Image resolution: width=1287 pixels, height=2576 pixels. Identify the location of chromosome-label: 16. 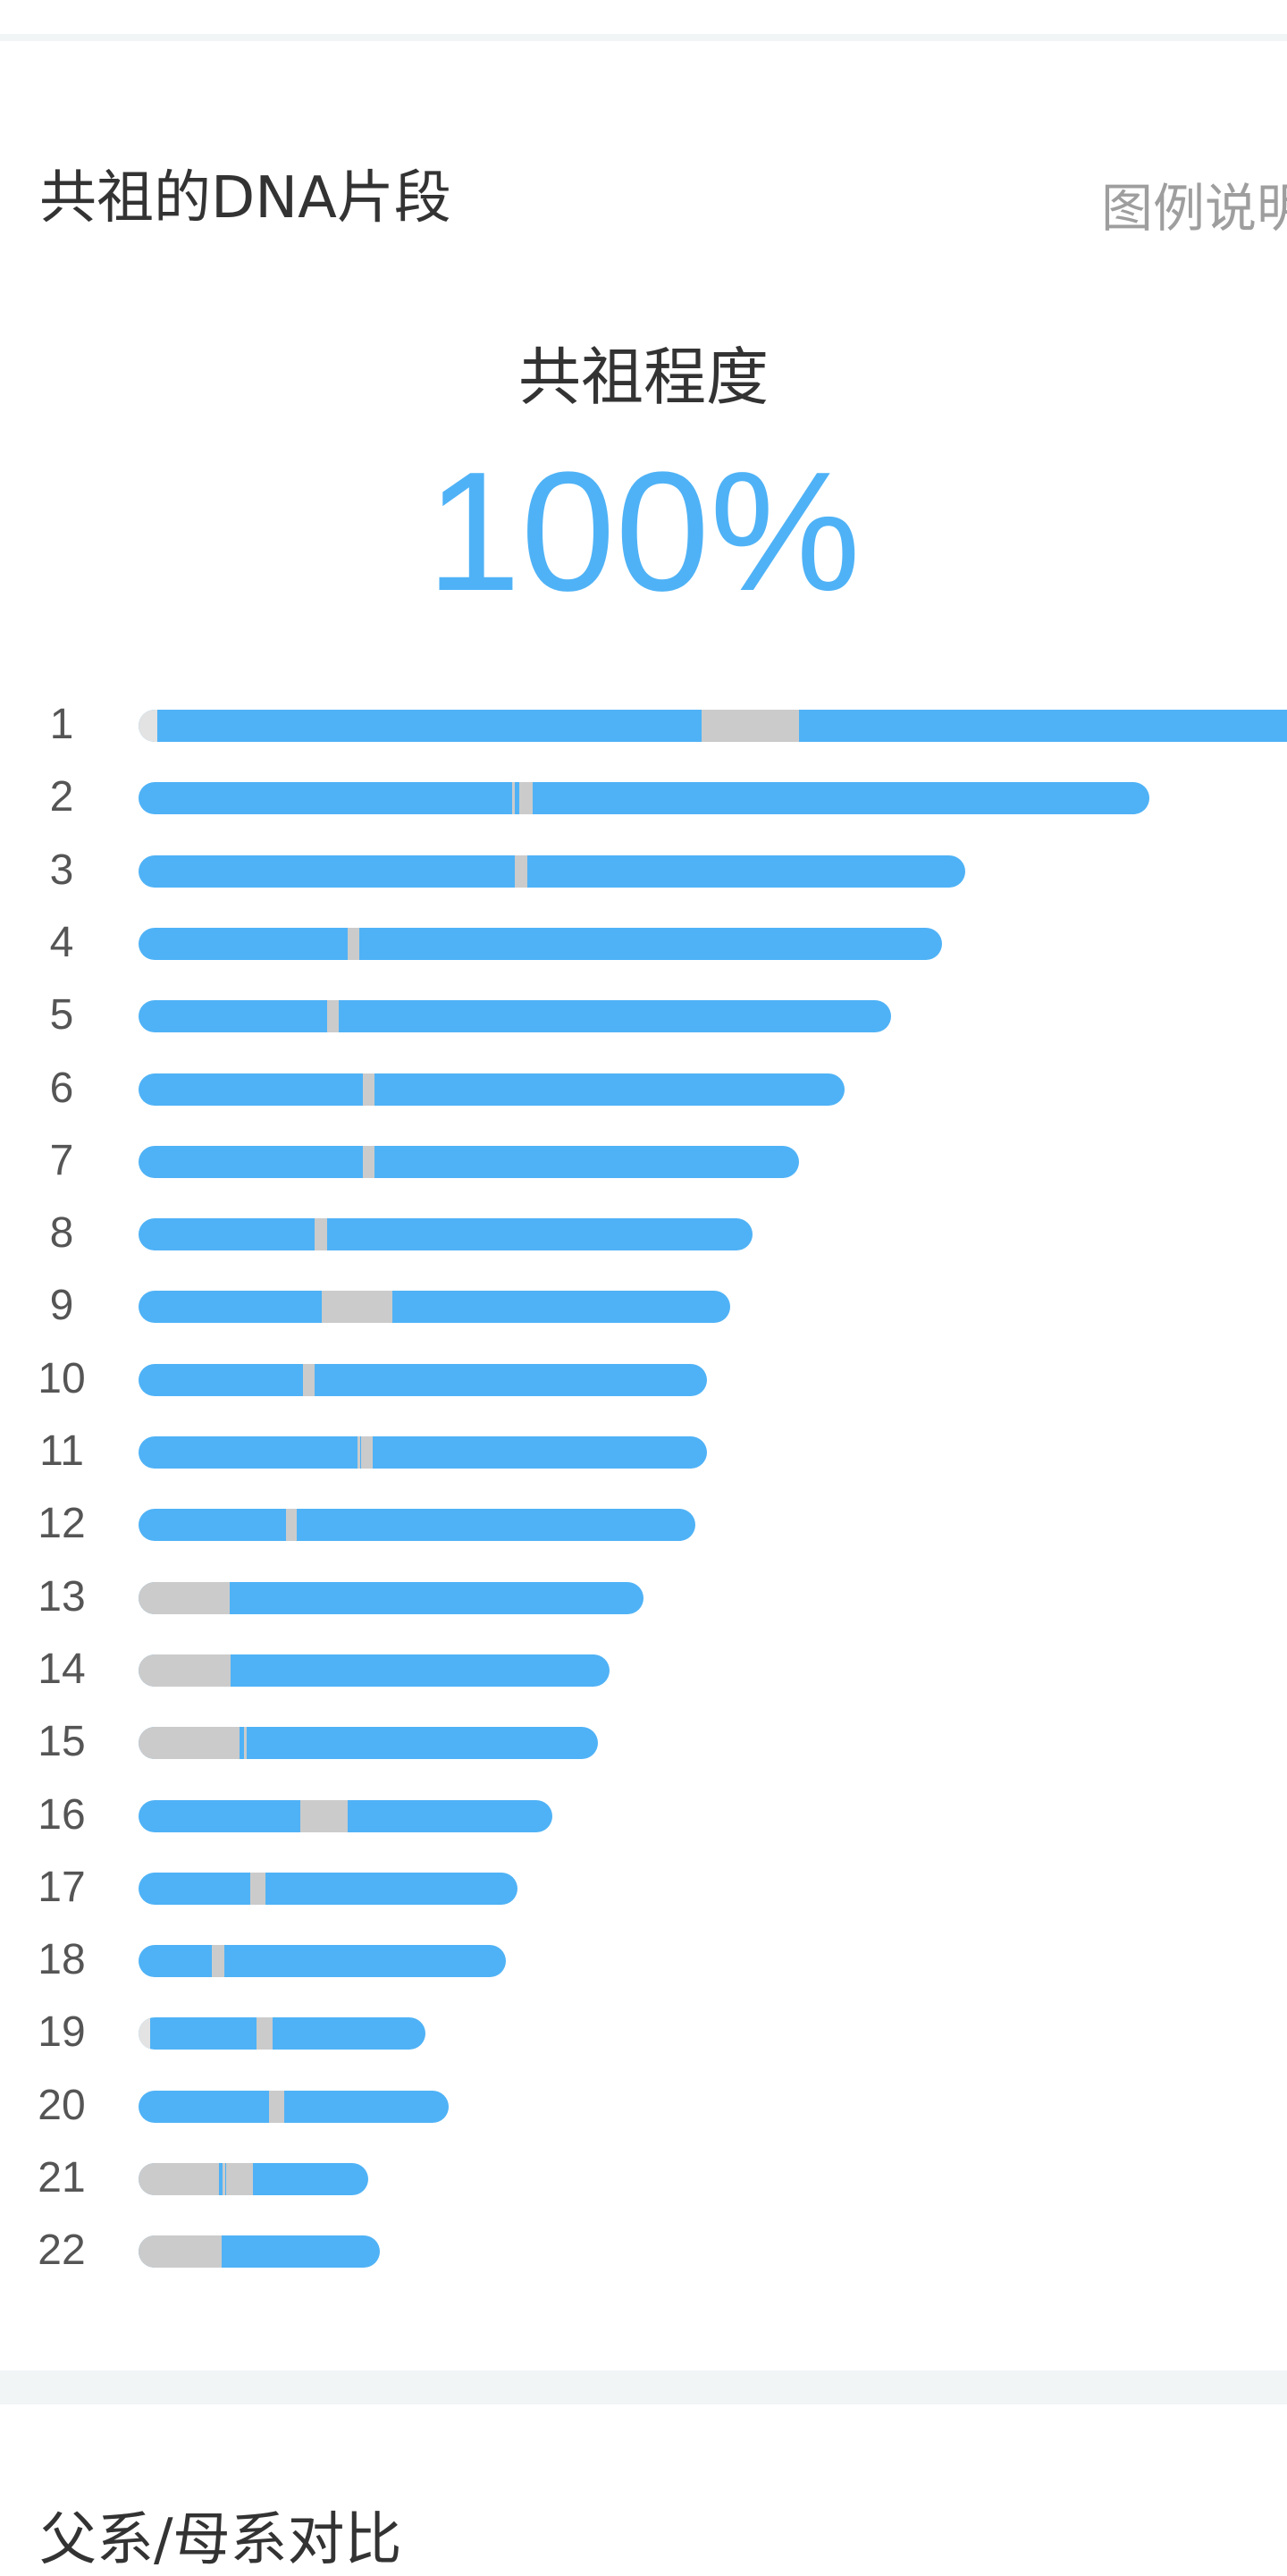
(62, 1815).